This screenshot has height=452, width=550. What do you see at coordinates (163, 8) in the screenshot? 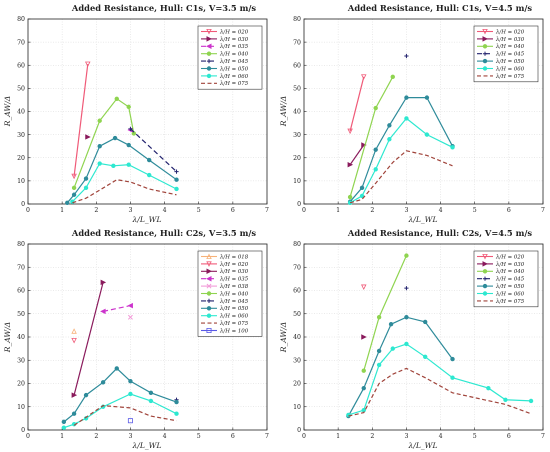
I see `panel-title: Added Resistance, Hull: C1s, V=3.5 m/s` at bounding box center [163, 8].